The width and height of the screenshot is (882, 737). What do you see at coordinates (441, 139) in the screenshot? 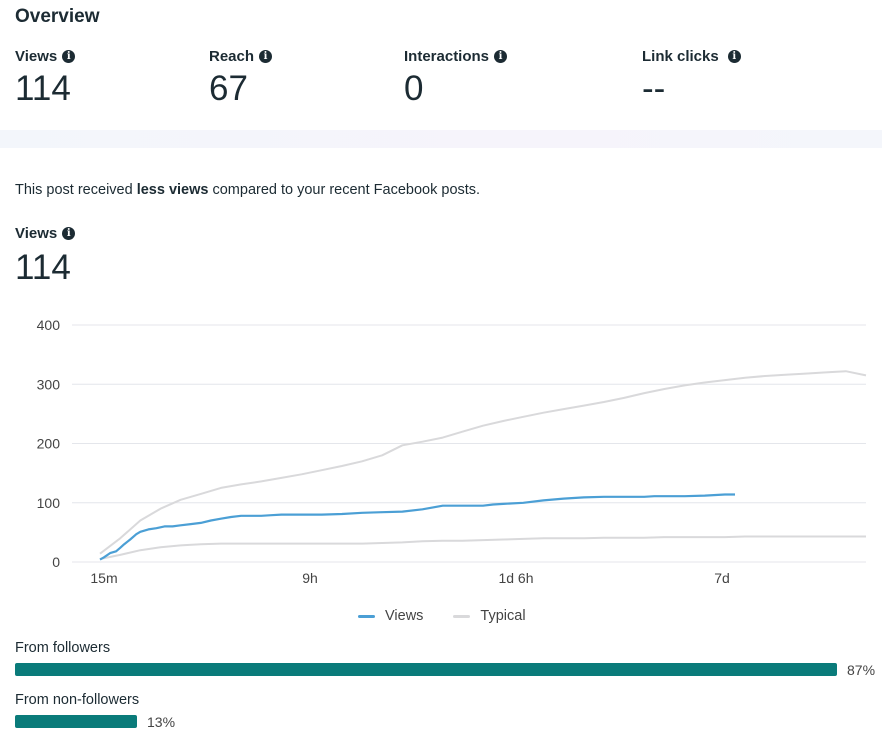
I see `section-divider` at bounding box center [441, 139].